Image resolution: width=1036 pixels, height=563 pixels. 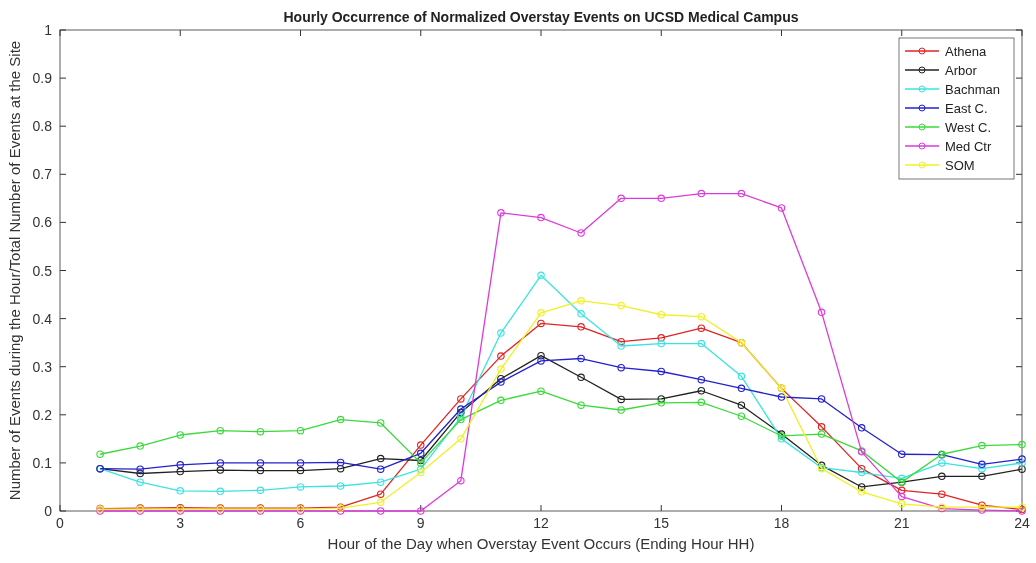 I want to click on x-tick-label: 3, so click(x=180, y=523).